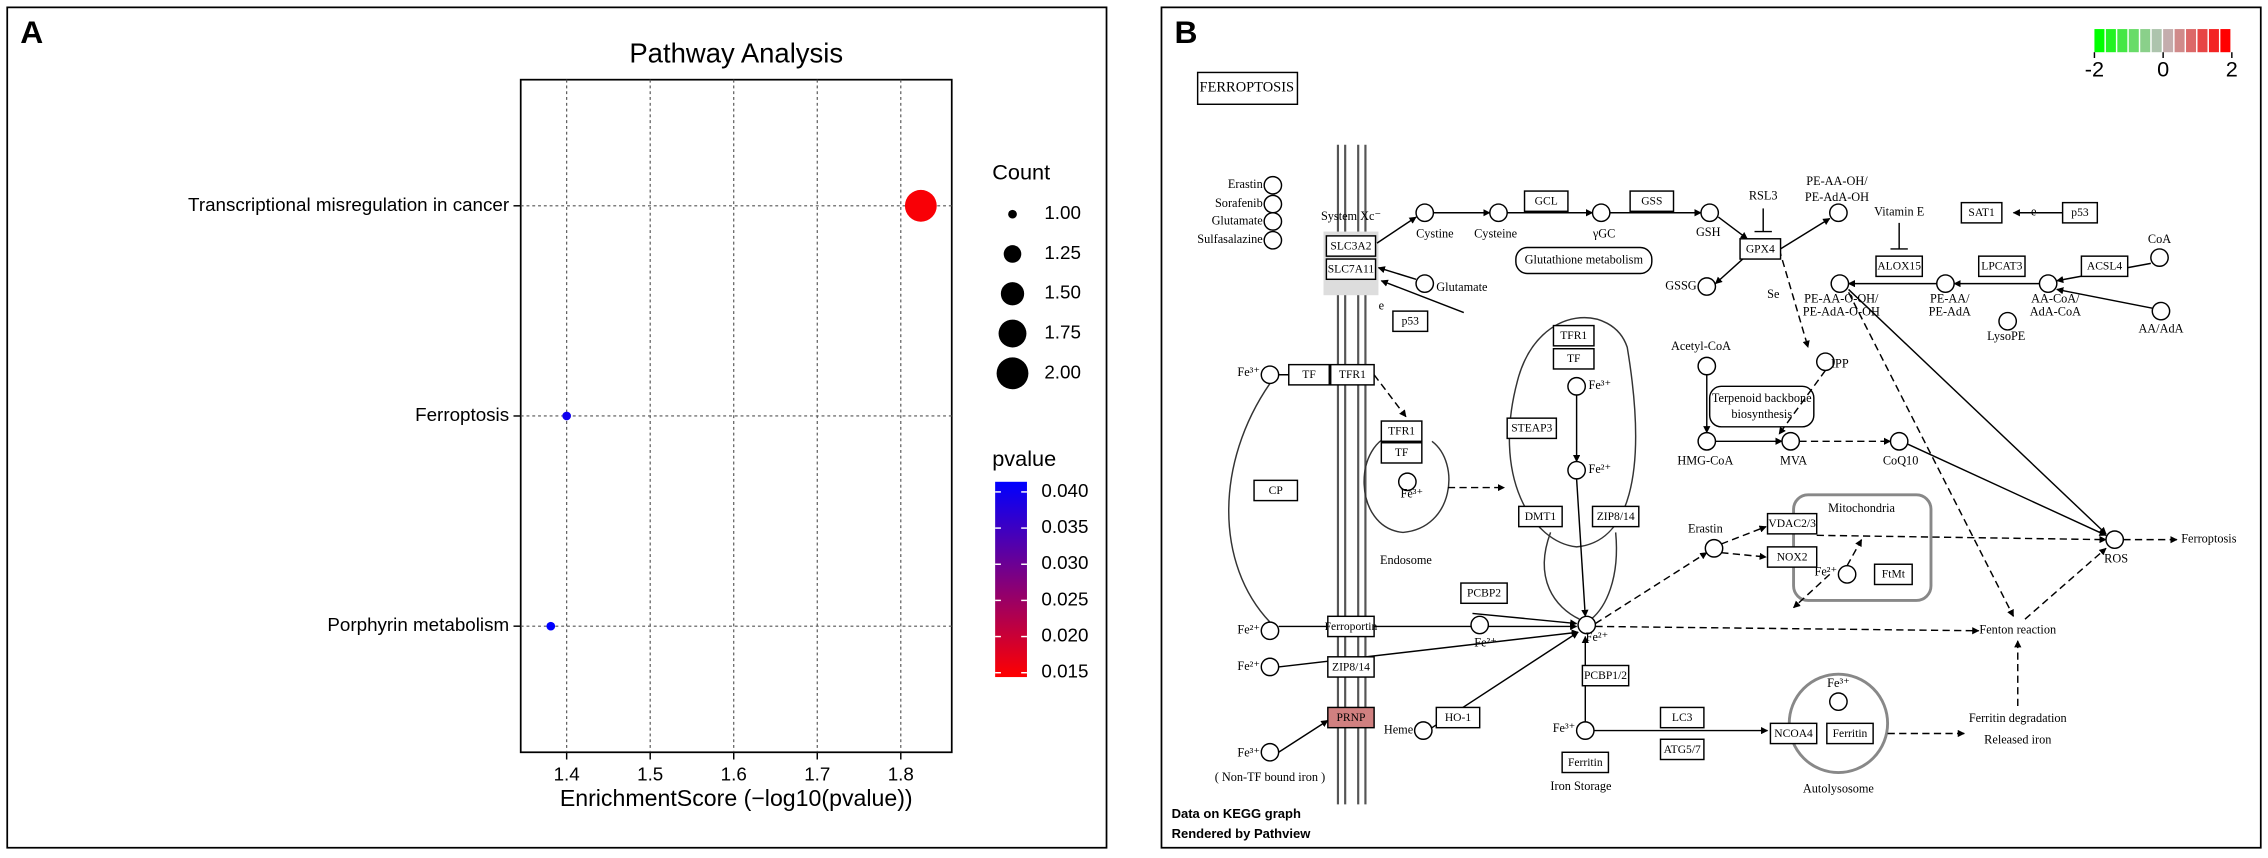 This screenshot has height=858, width=2268. What do you see at coordinates (1793, 733) in the screenshot?
I see `gene-label: NCOA4` at bounding box center [1793, 733].